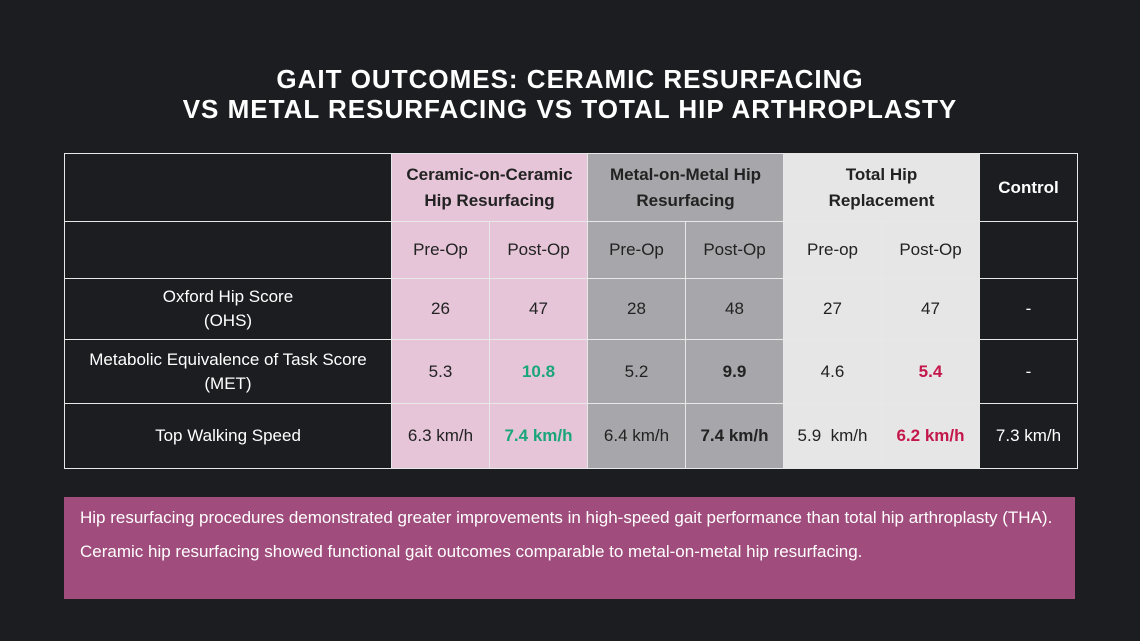 The height and width of the screenshot is (641, 1140). What do you see at coordinates (832, 436) in the screenshot?
I see `cell: 5.9 km/h` at bounding box center [832, 436].